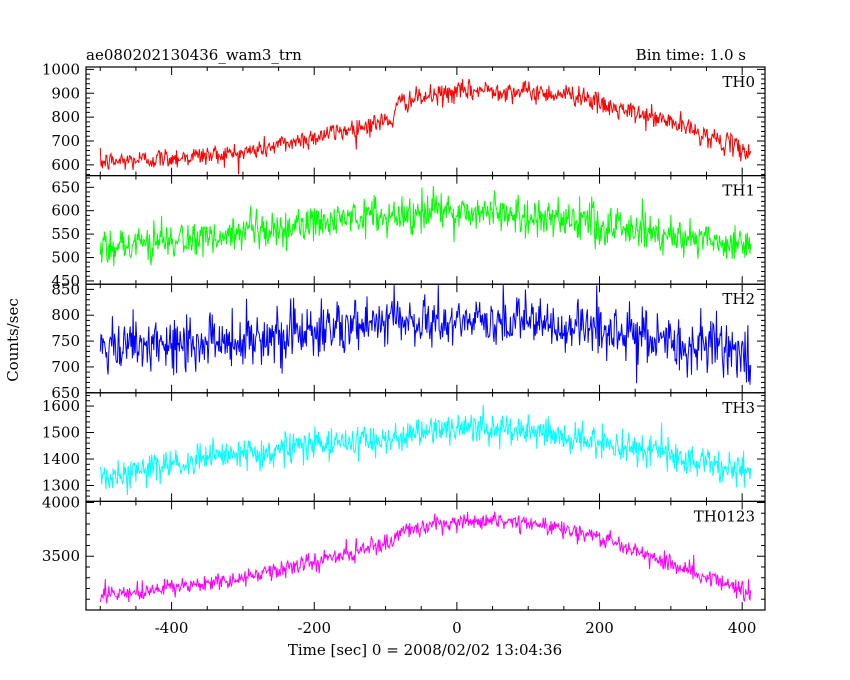 This screenshot has height=680, width=850. I want to click on series-line-th0123, so click(425, 557).